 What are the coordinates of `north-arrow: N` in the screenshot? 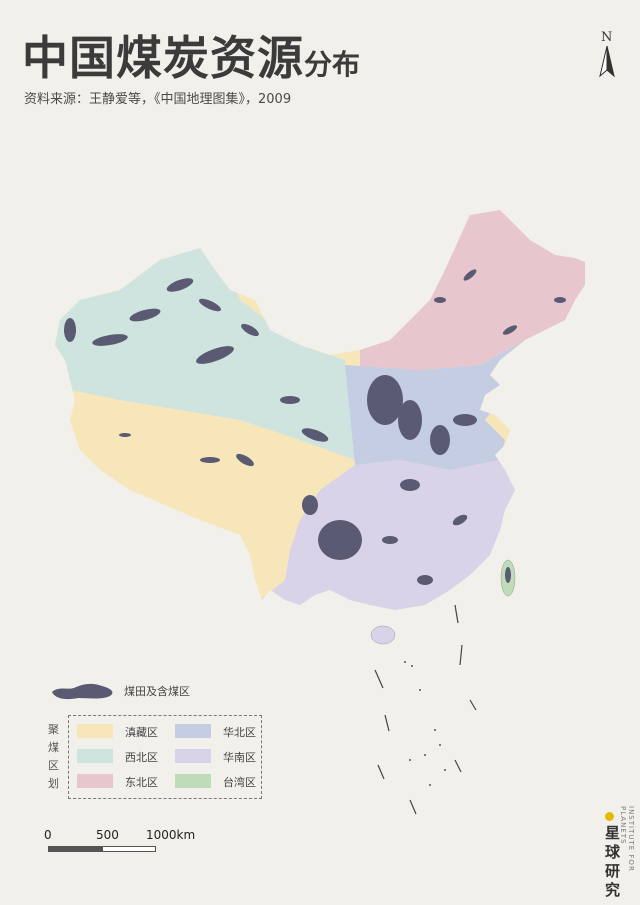 It's located at (607, 56).